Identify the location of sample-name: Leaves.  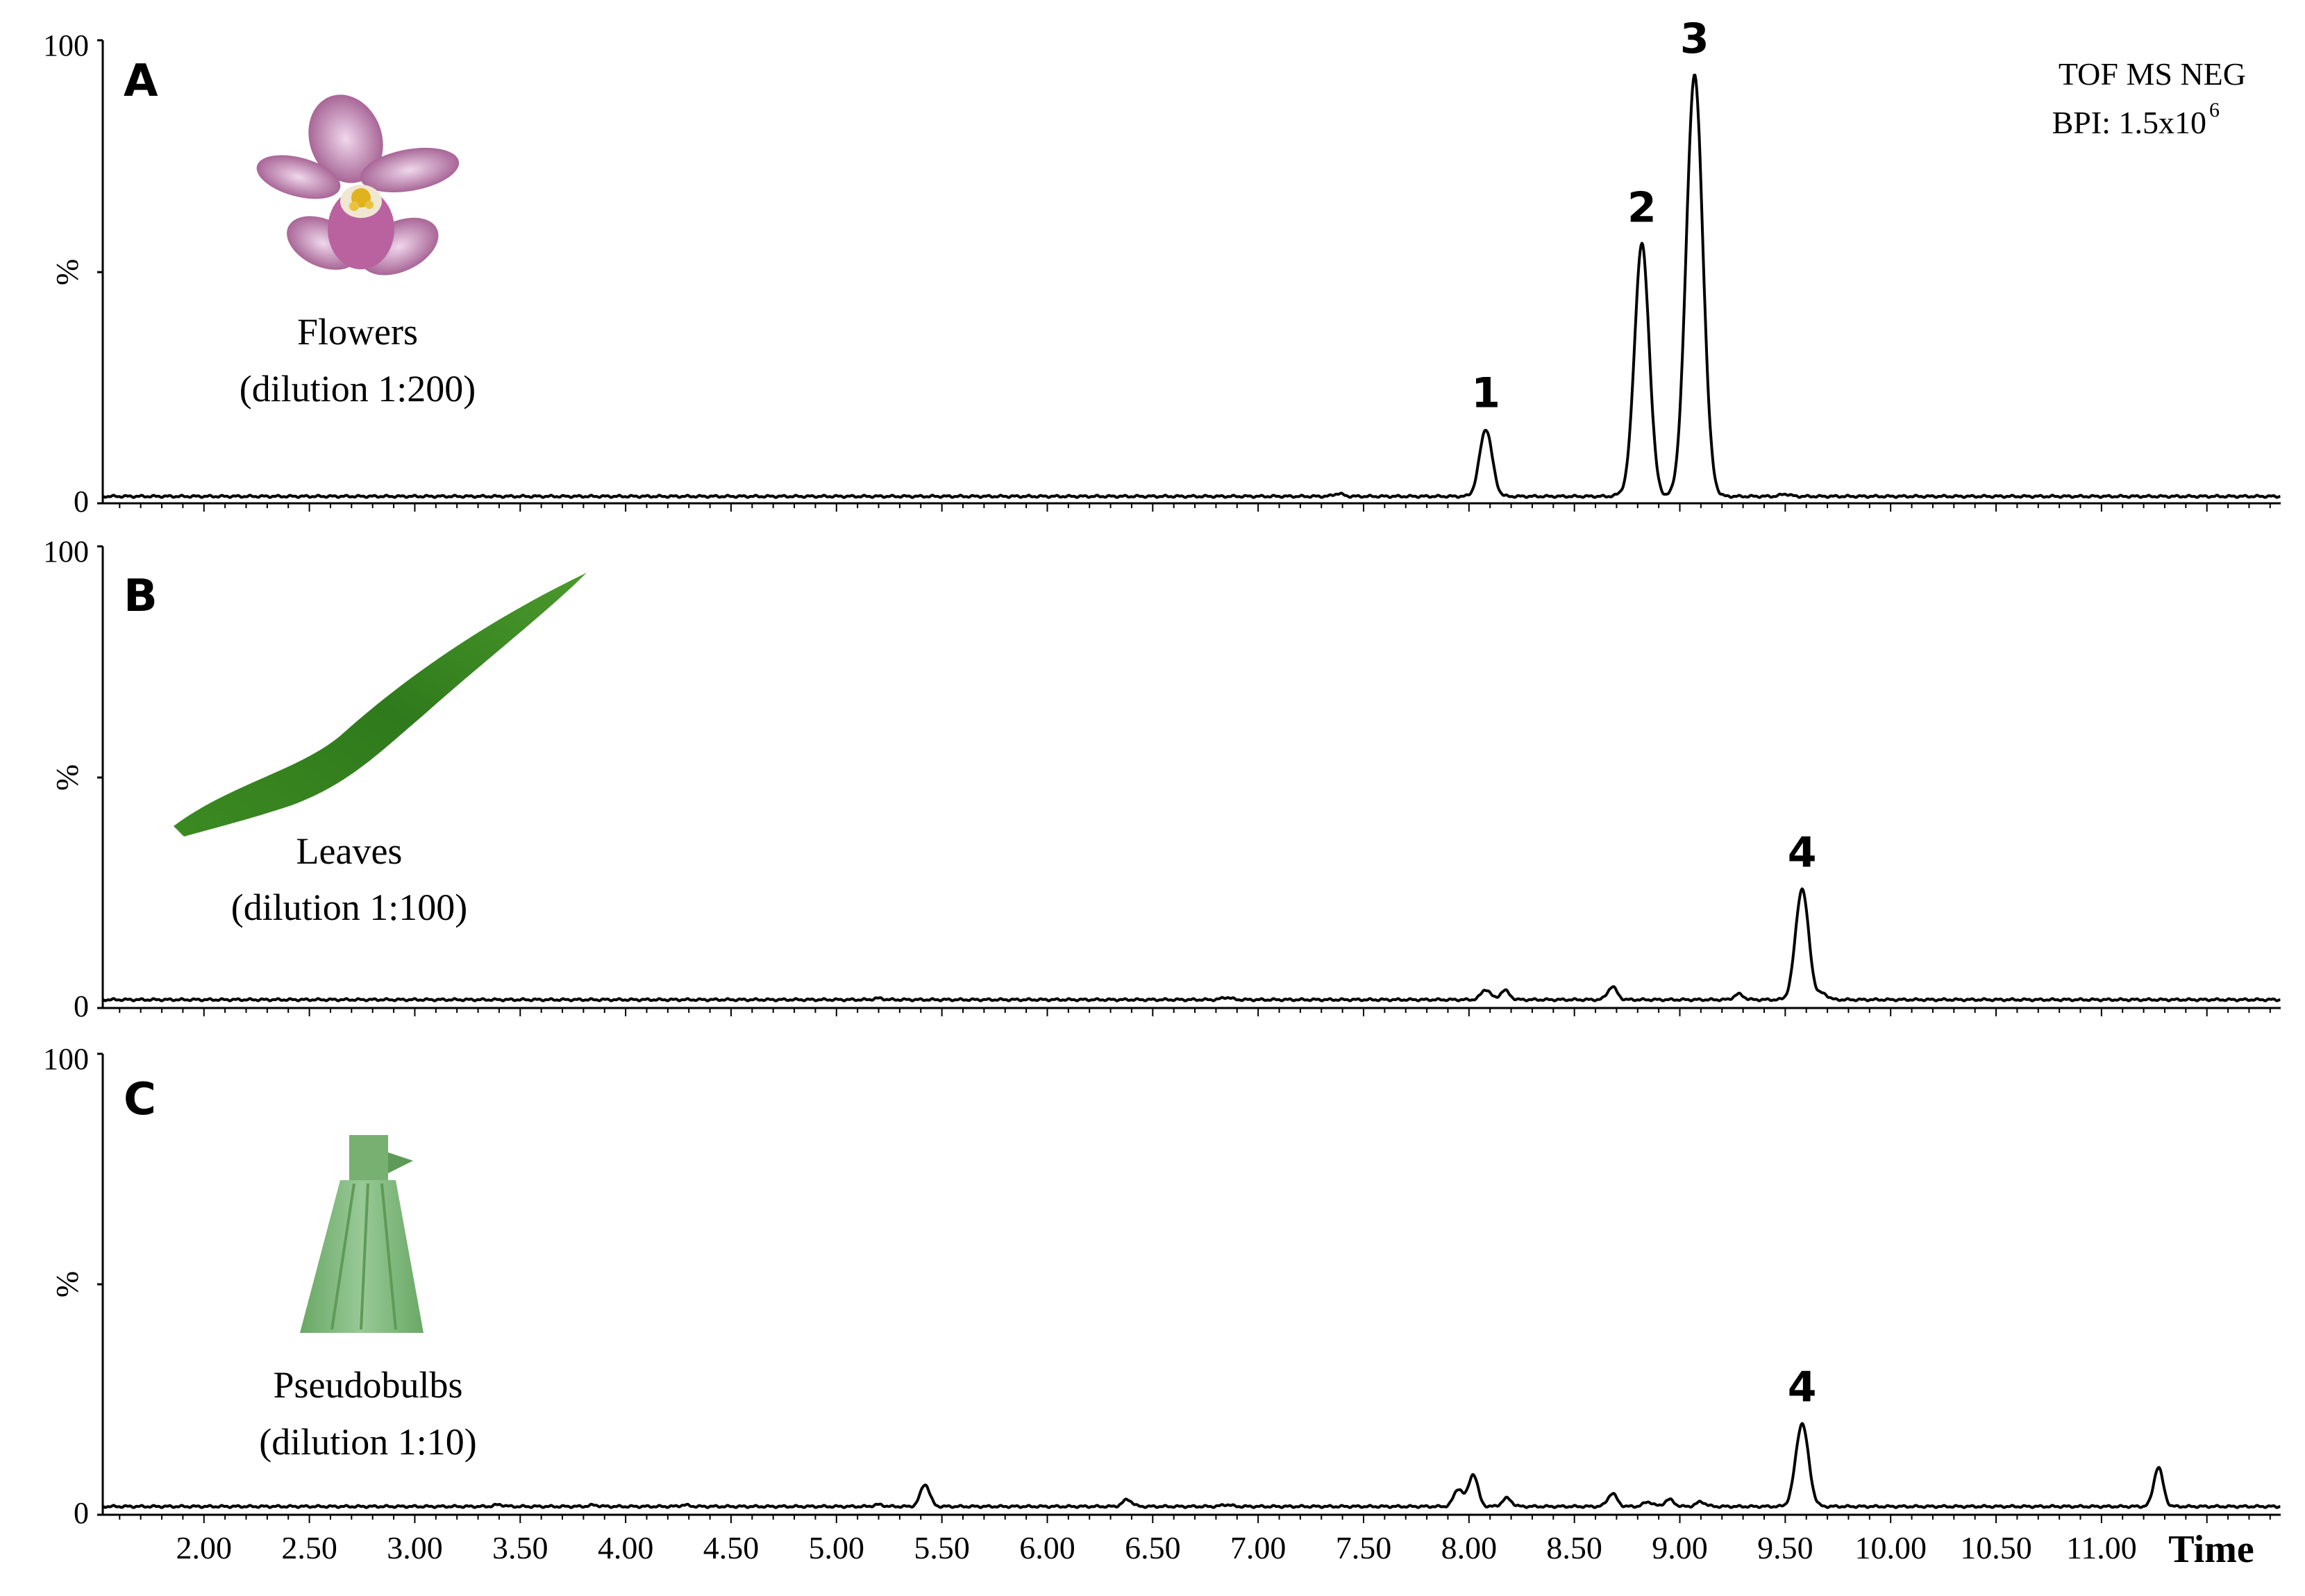
(349, 851).